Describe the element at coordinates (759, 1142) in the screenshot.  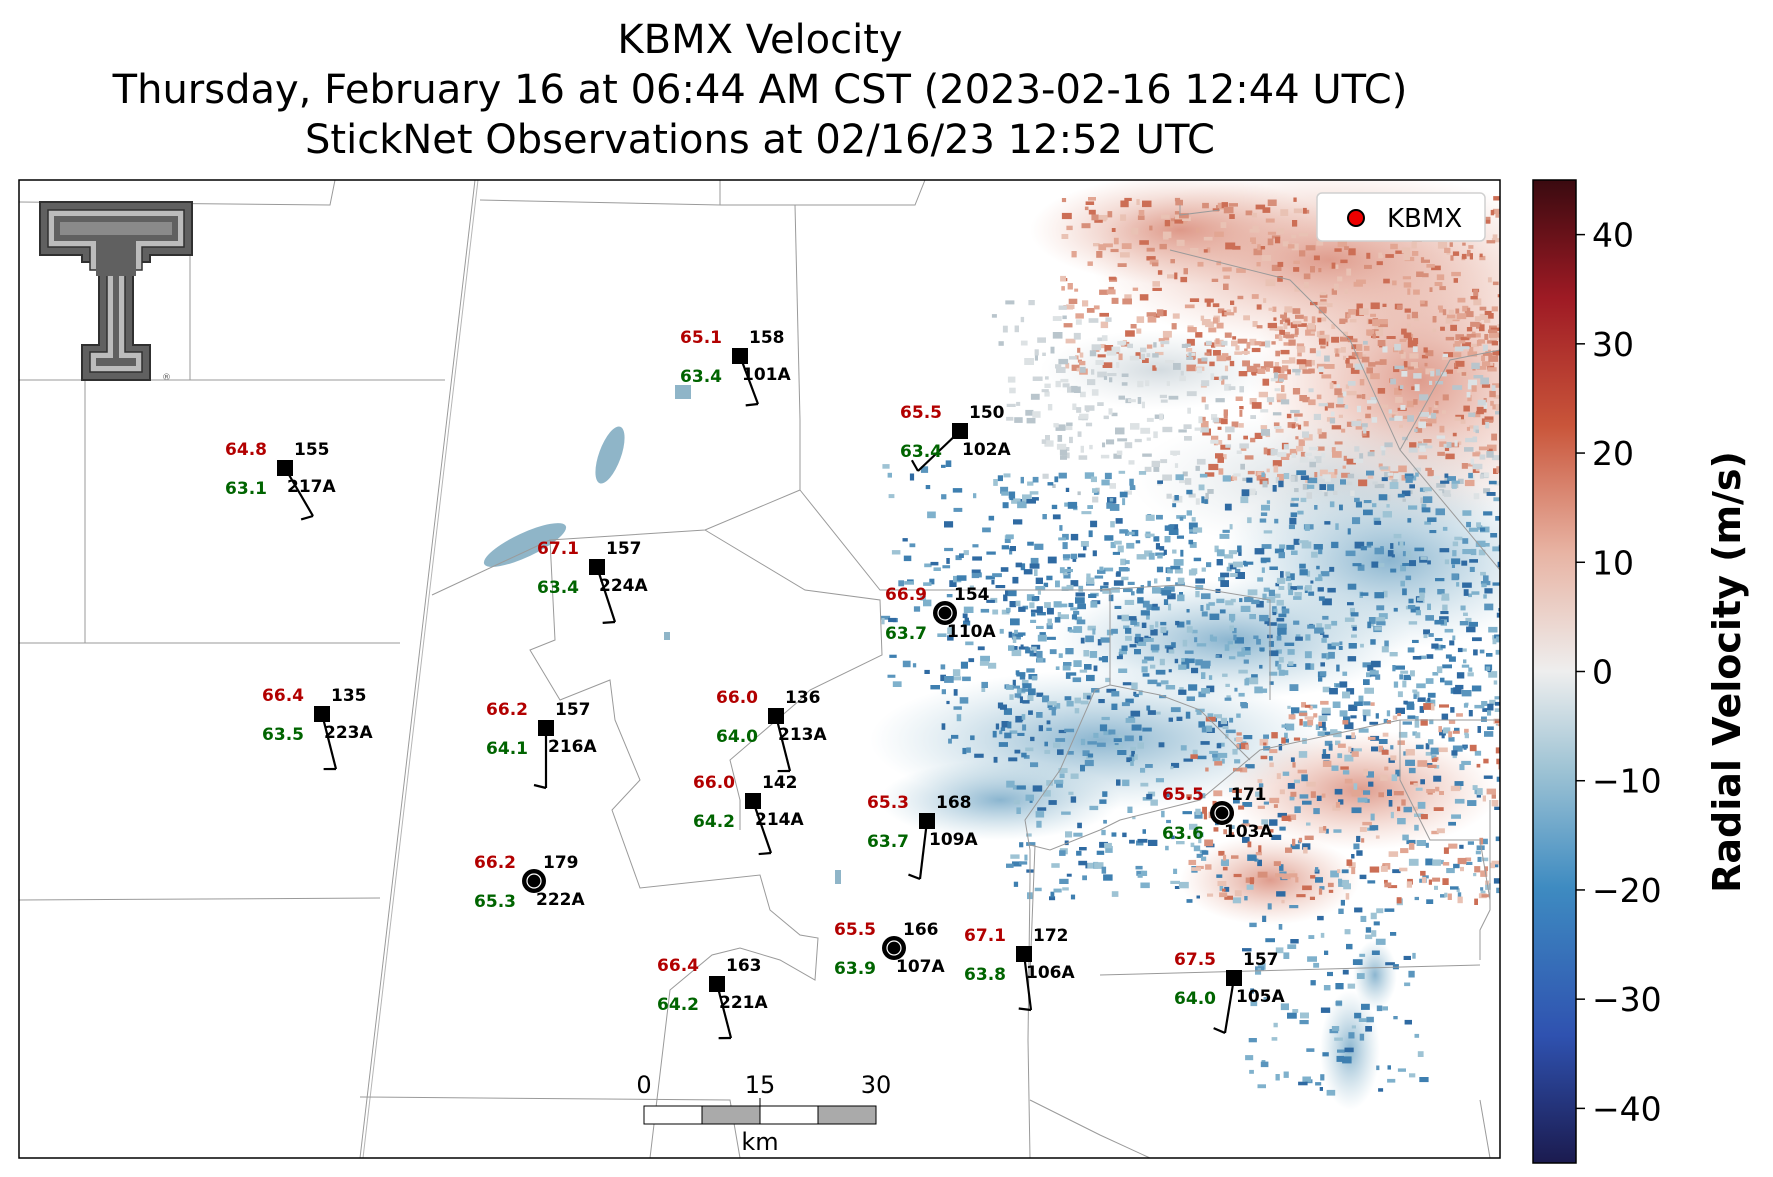
I see `scale-unit: km` at that location.